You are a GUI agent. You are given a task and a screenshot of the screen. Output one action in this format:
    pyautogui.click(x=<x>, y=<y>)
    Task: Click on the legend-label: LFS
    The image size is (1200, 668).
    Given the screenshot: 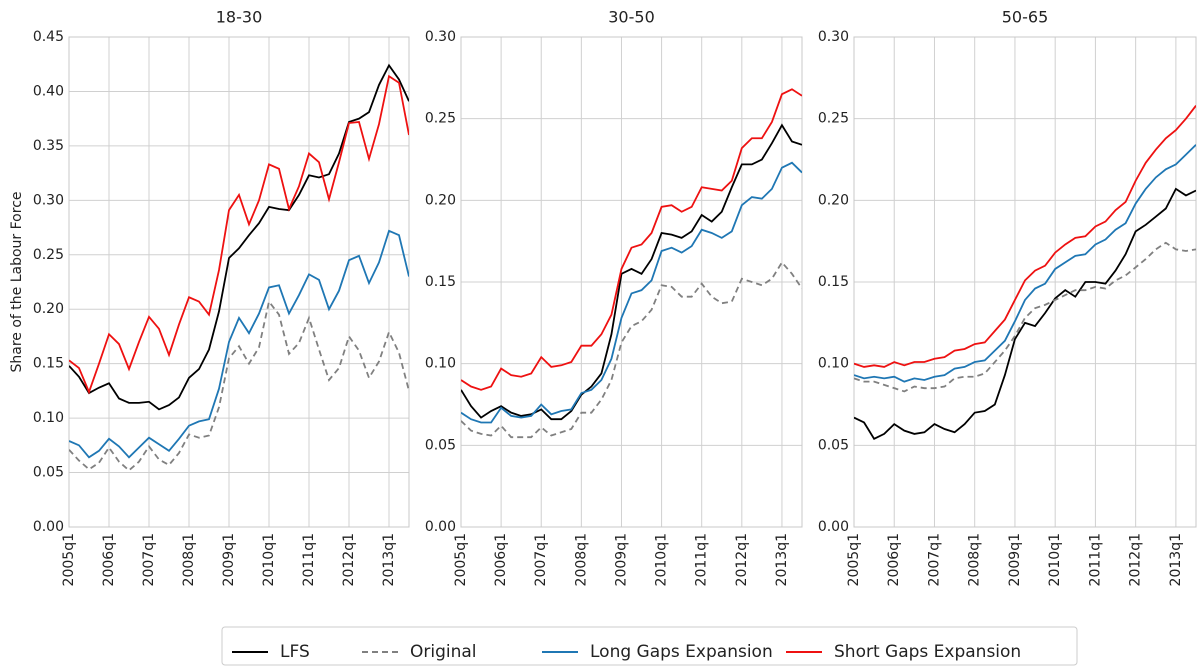 What is the action you would take?
    pyautogui.click(x=295, y=652)
    